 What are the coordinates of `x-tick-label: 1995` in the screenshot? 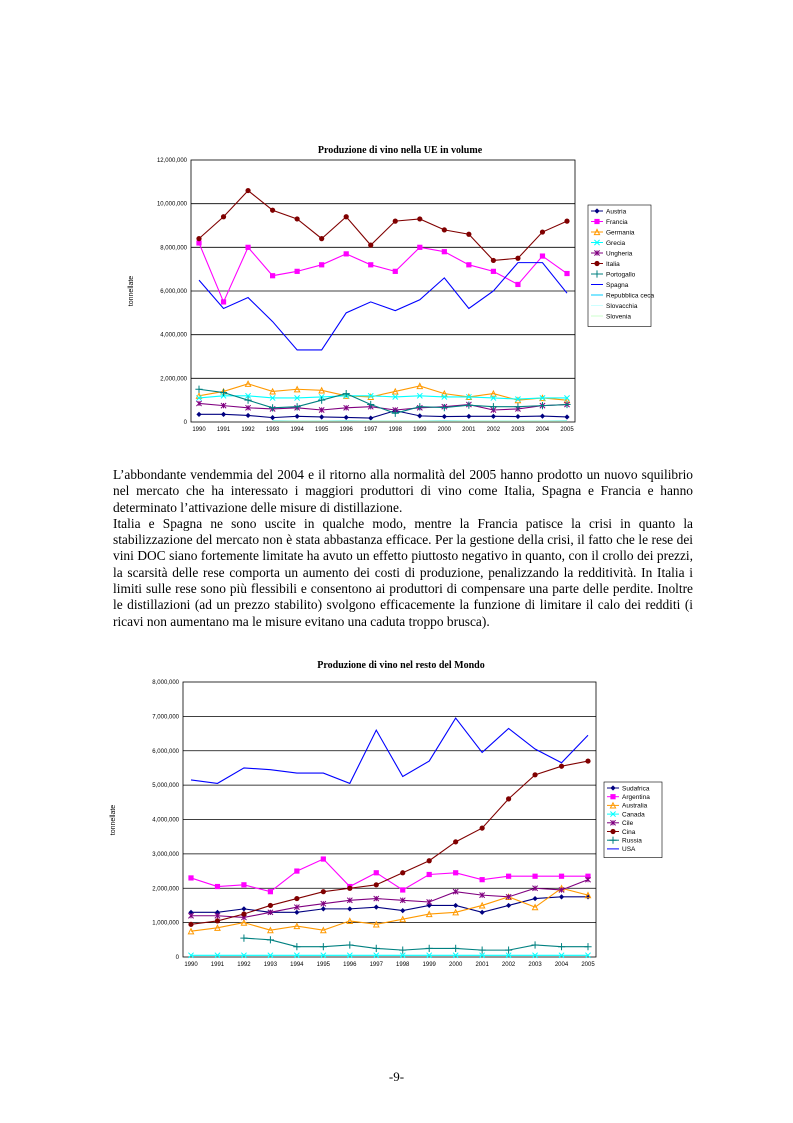 It's located at (324, 965).